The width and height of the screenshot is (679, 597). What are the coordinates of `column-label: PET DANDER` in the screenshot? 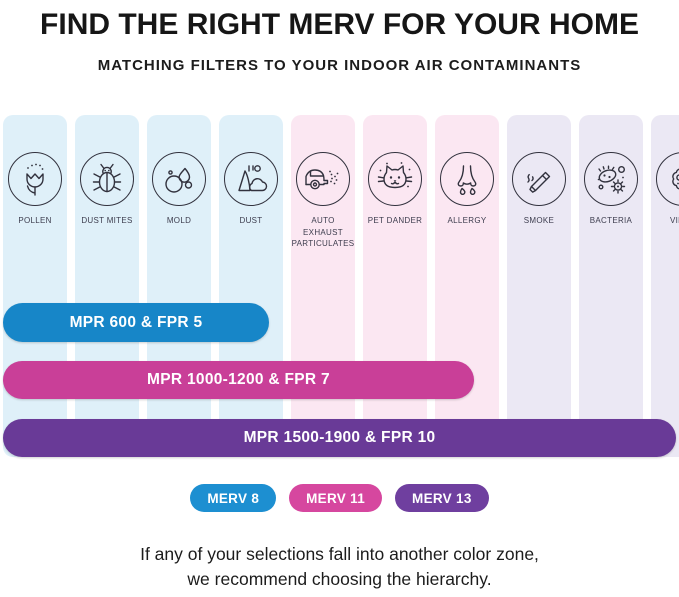 It's located at (395, 220).